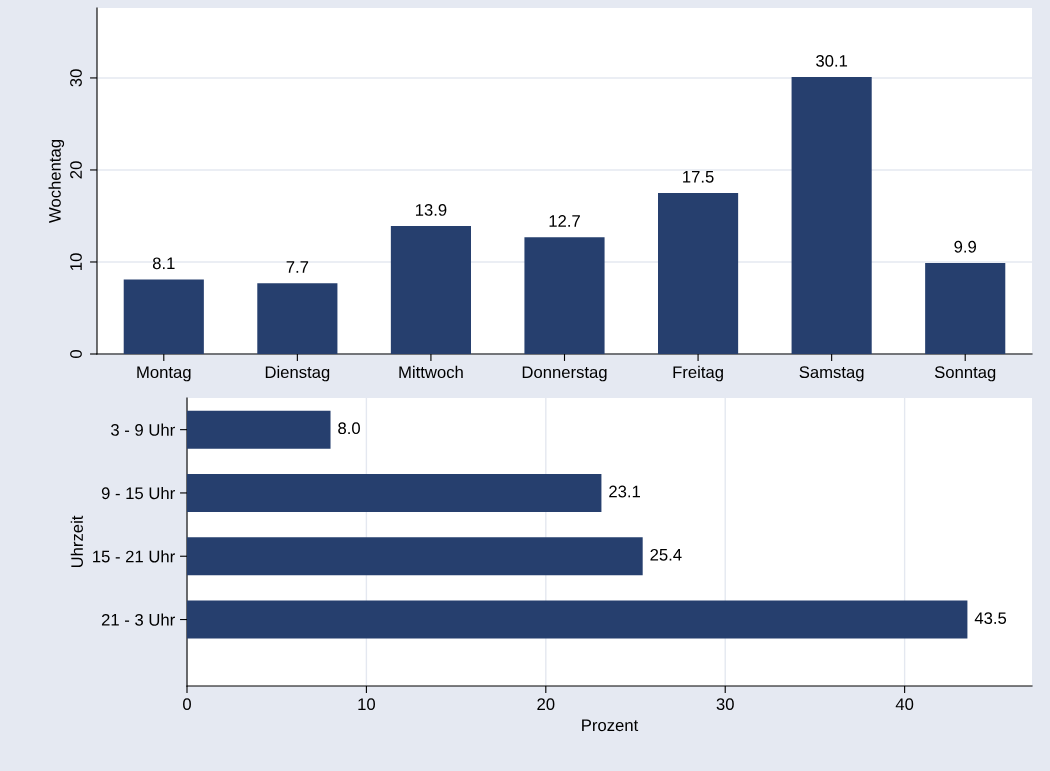  What do you see at coordinates (134, 556) in the screenshot?
I see `y-tick-label: 15 - 21 Uhr` at bounding box center [134, 556].